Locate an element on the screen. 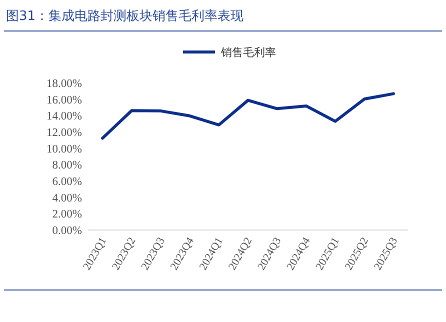  legend-label: 销售毛利率 is located at coordinates (248, 52).